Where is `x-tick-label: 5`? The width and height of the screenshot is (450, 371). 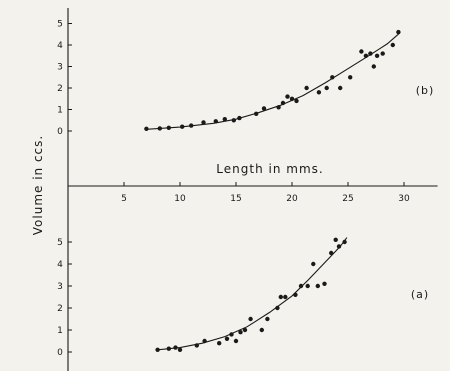
x-tick-label: 5 is located at coordinates (124, 199).